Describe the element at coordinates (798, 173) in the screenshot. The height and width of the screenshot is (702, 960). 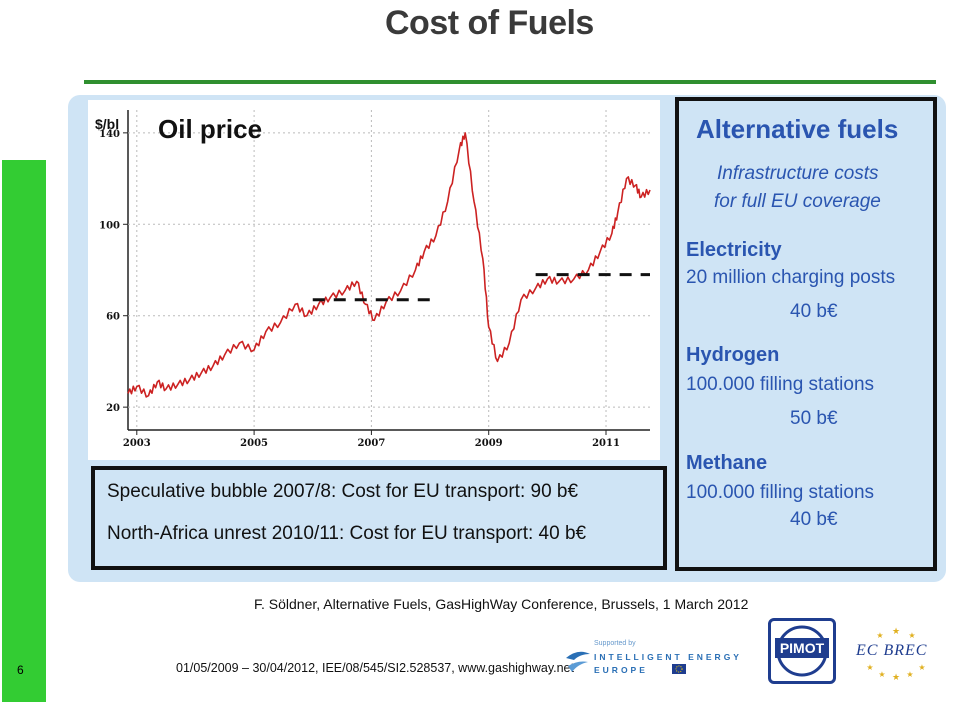
I see `alternative-sub-1: Infrastructure costs` at that location.